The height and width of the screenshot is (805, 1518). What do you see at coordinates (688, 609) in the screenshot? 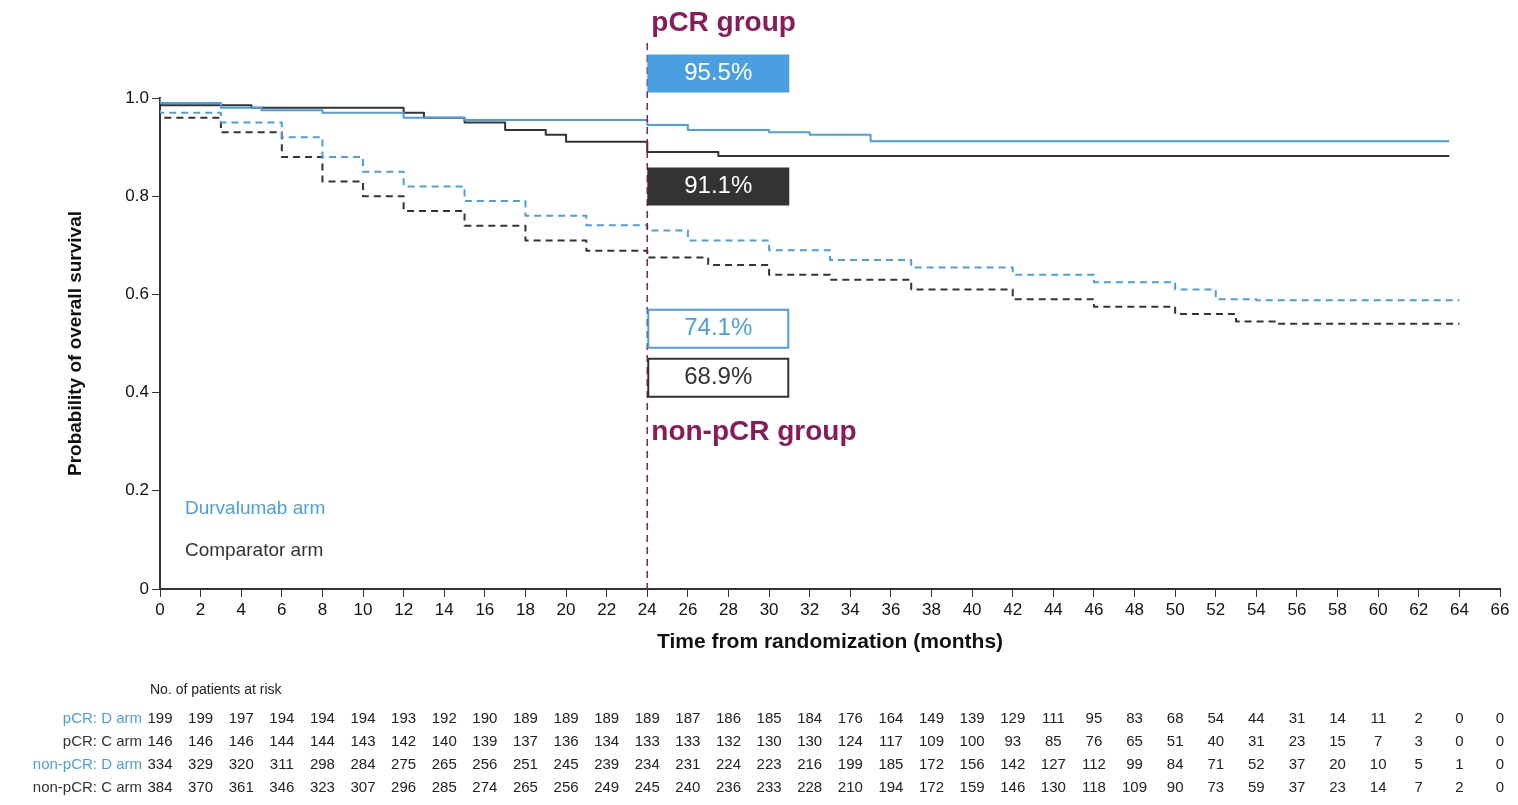
I see `x-tick-label: 26` at bounding box center [688, 609].